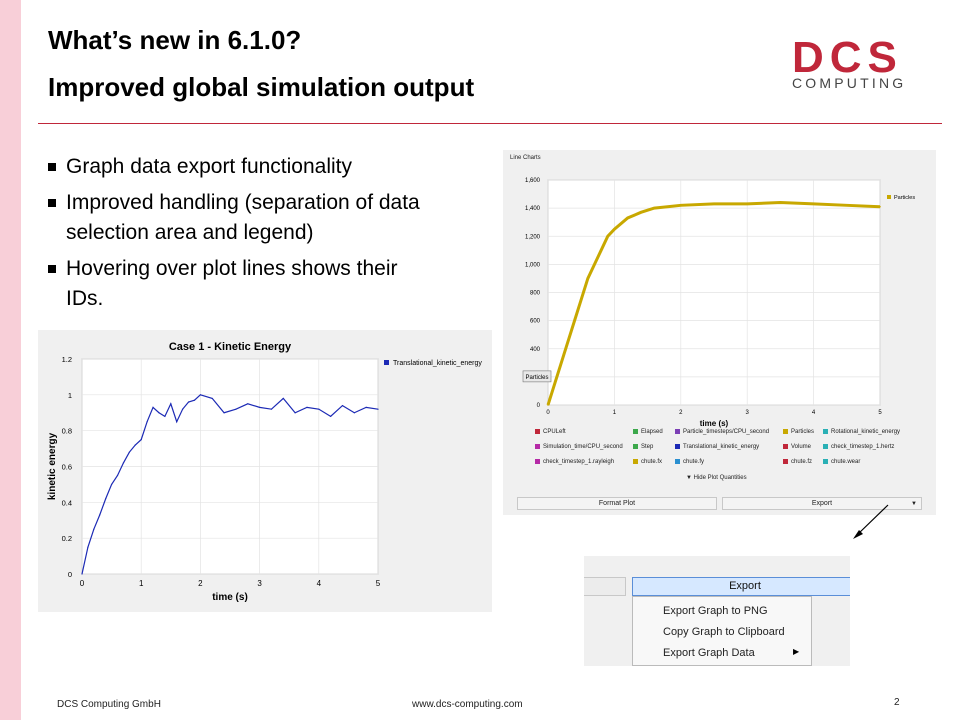  I want to click on legend-item-label: check_timestep_1.rayleigh, so click(579, 462).